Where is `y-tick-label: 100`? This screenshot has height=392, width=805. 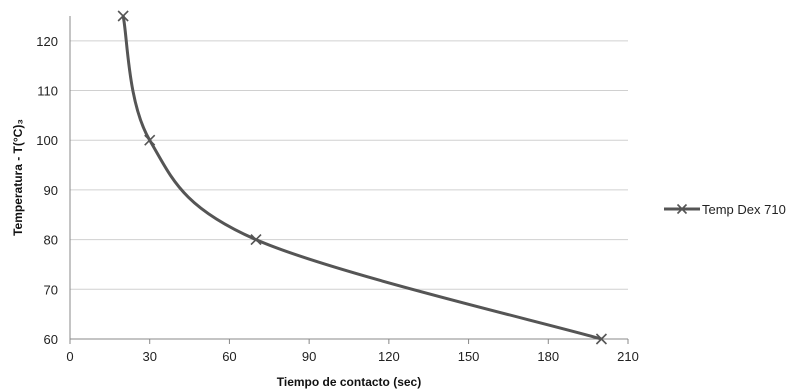 y-tick-label: 100 is located at coordinates (47, 140).